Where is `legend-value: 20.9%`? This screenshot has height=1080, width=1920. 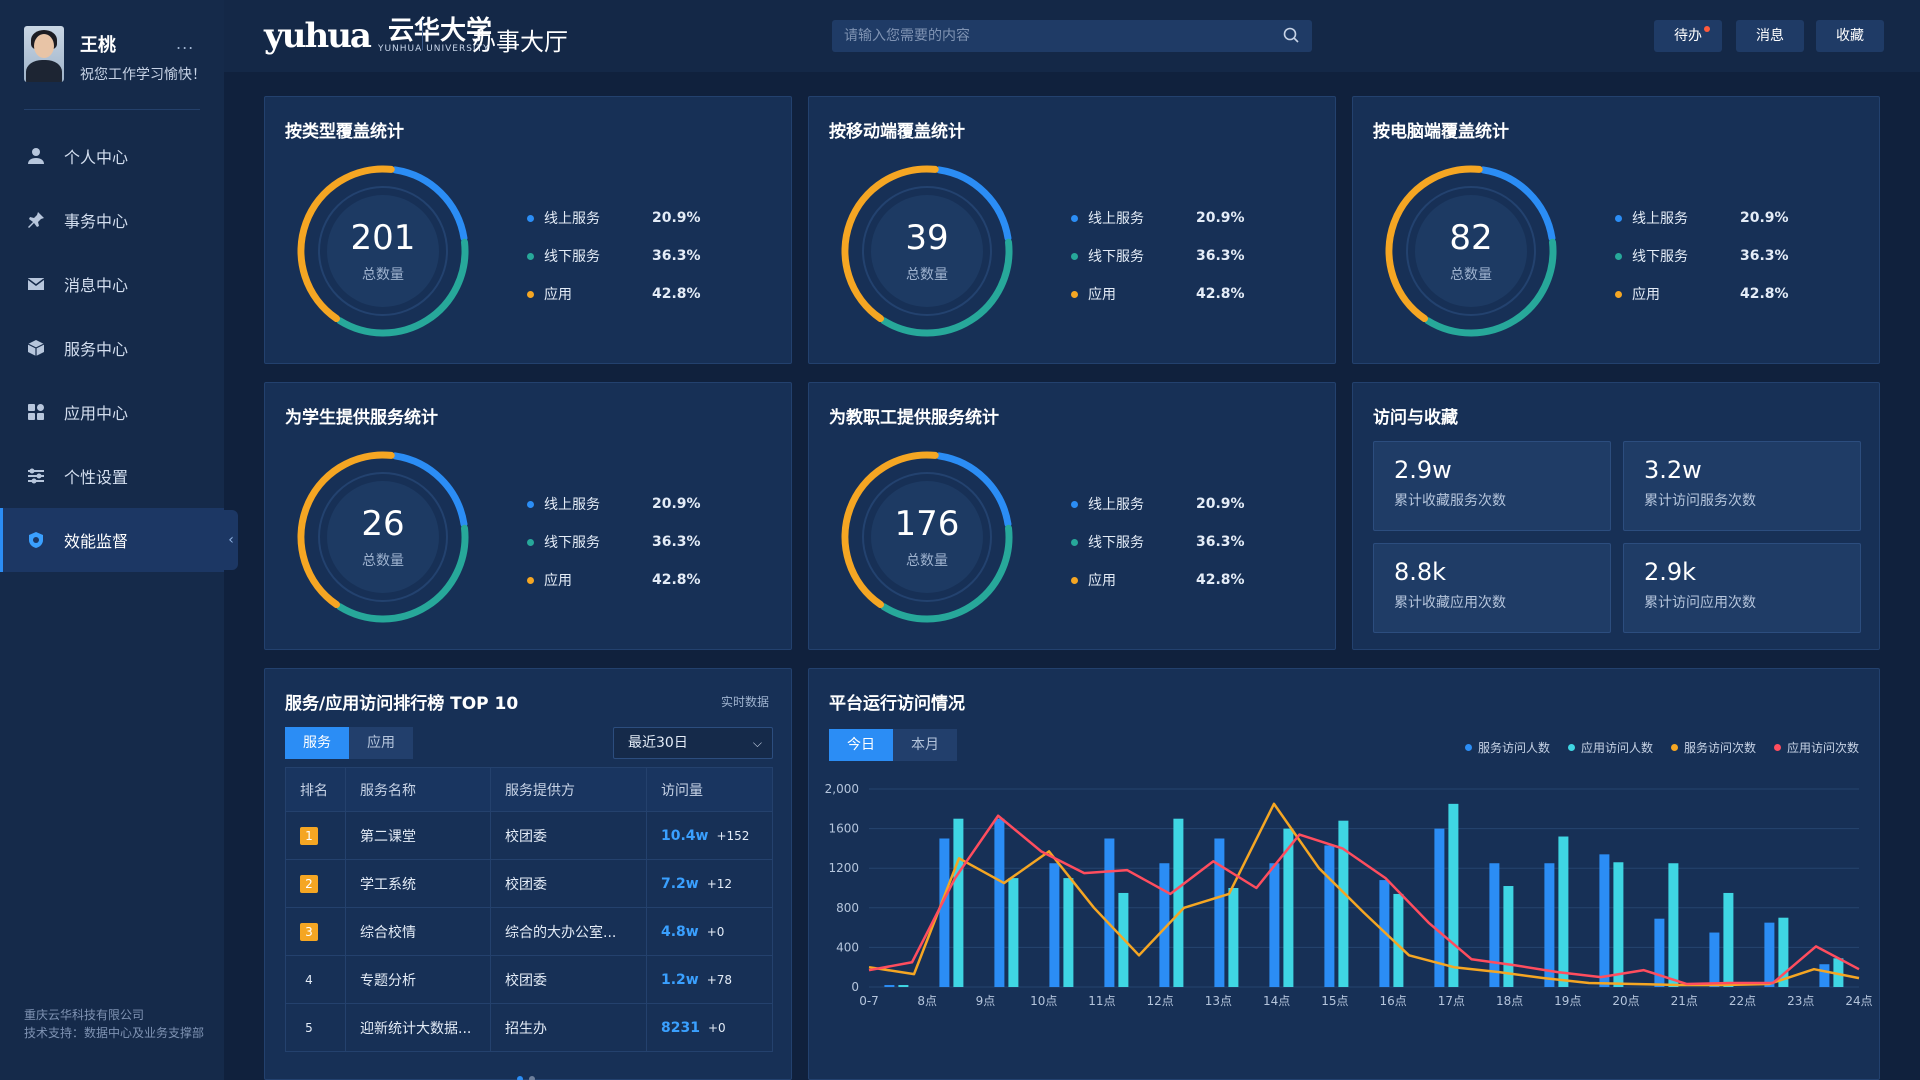 legend-value: 20.9% is located at coordinates (1764, 218).